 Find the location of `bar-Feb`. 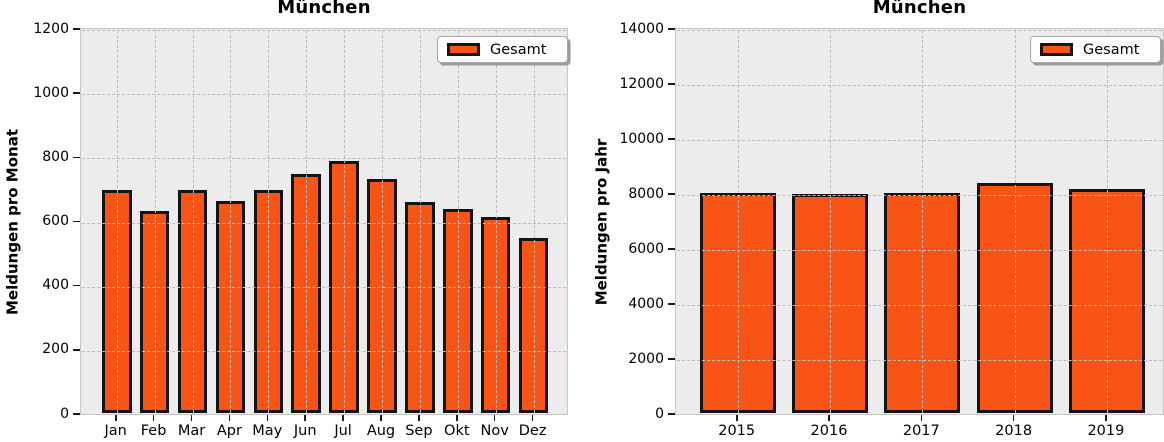

bar-Feb is located at coordinates (154, 312).